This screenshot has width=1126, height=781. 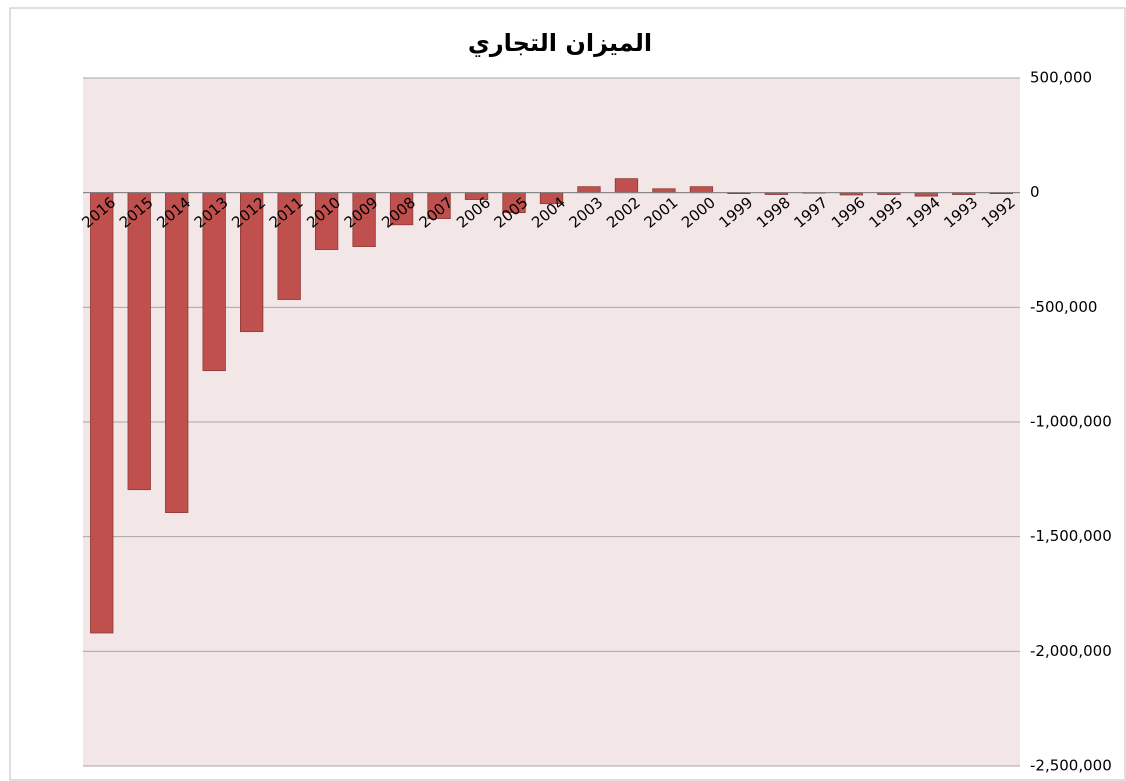 What do you see at coordinates (1071, 422) in the screenshot?
I see `y-tick-label: -1,000,000` at bounding box center [1071, 422].